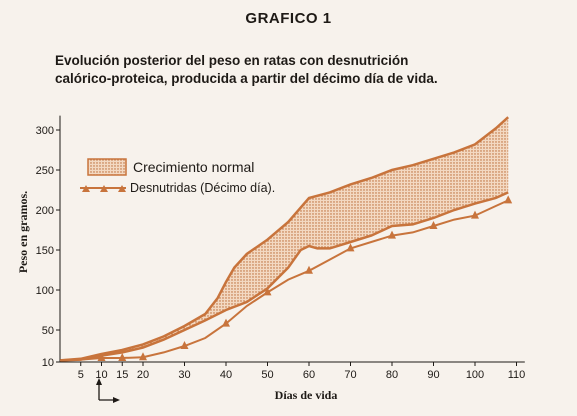  What do you see at coordinates (267, 375) in the screenshot?
I see `x-tick-label: 50` at bounding box center [267, 375].